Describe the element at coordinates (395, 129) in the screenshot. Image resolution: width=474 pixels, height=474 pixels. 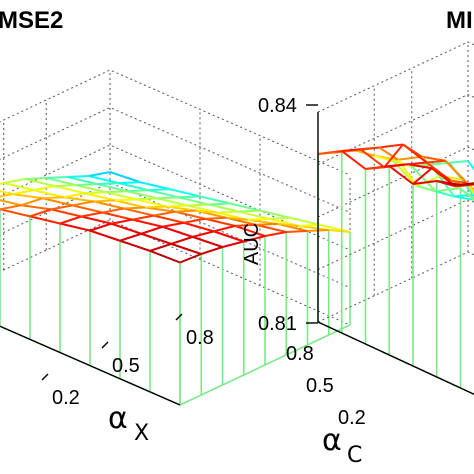
I see `grid-line` at that location.